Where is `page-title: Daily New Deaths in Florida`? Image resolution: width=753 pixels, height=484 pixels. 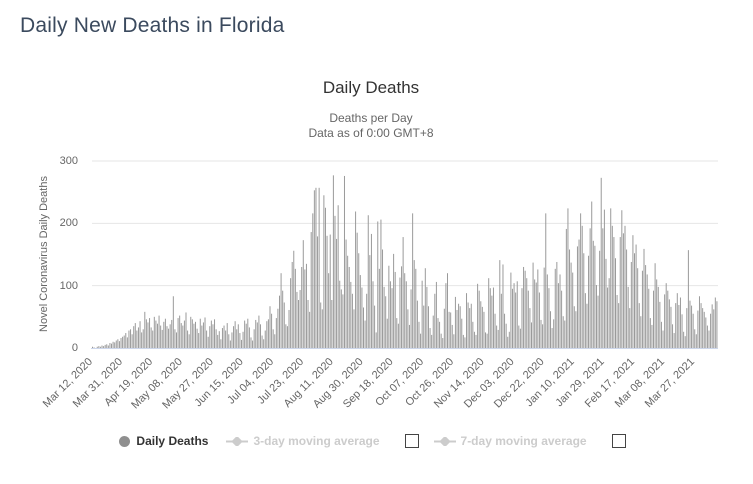
page-title: Daily New Deaths in Florida is located at coordinates (152, 25).